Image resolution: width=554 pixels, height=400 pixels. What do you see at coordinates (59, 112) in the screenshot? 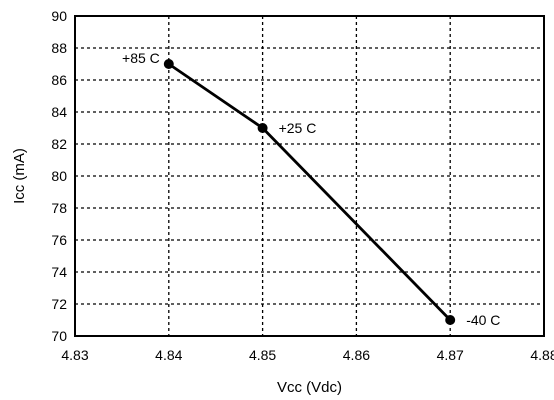
I see `y-tick-label: 84` at bounding box center [59, 112].